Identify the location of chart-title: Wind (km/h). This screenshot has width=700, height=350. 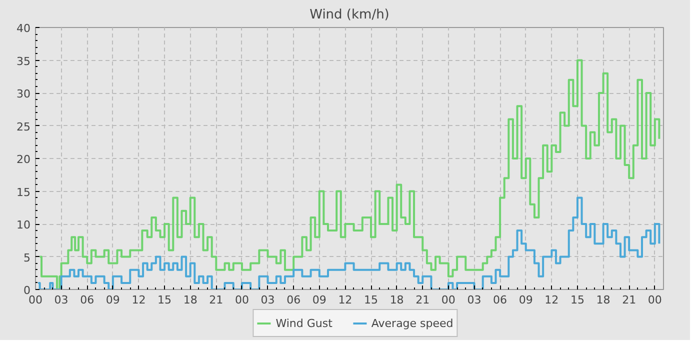
(350, 15).